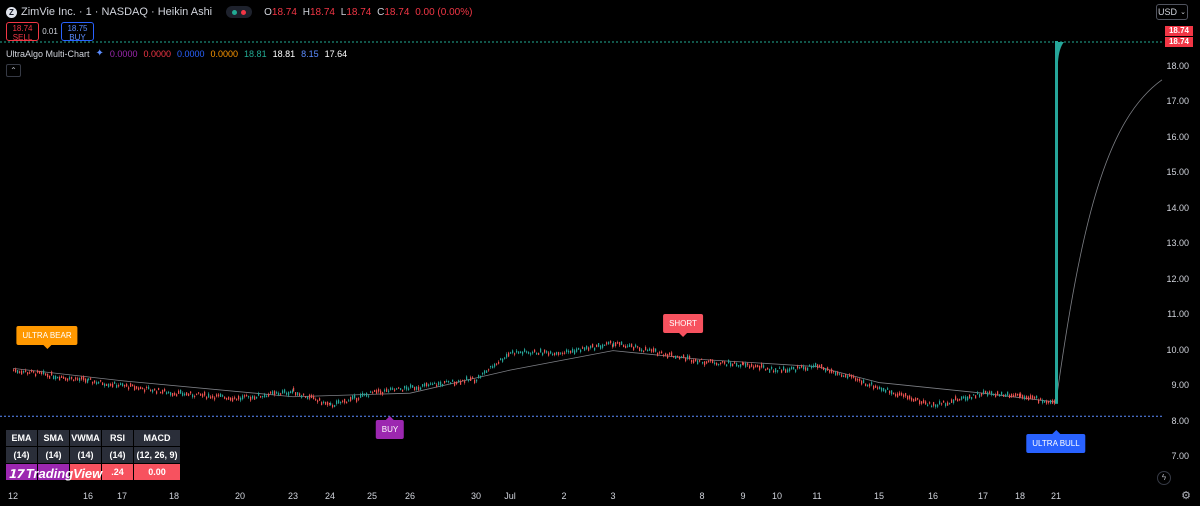 The width and height of the screenshot is (1200, 506). What do you see at coordinates (1164, 478) in the screenshot?
I see `lightning-icon: ϟ` at bounding box center [1164, 478].